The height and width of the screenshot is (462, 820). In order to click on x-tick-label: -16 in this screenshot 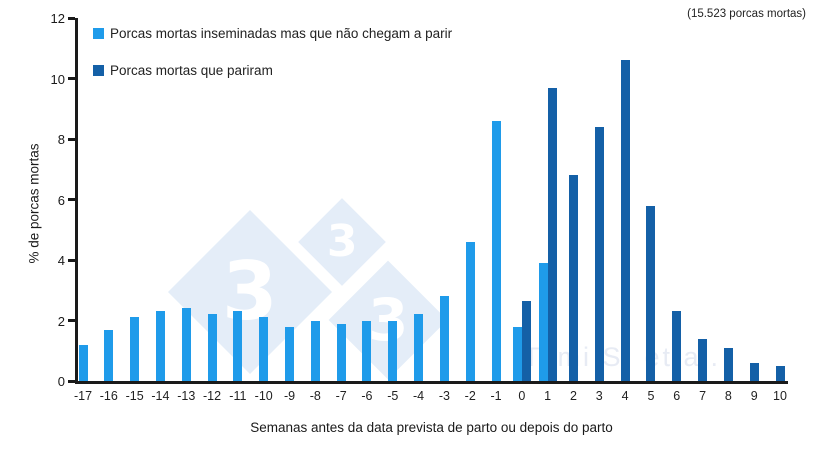, I will do `click(108, 396)`.